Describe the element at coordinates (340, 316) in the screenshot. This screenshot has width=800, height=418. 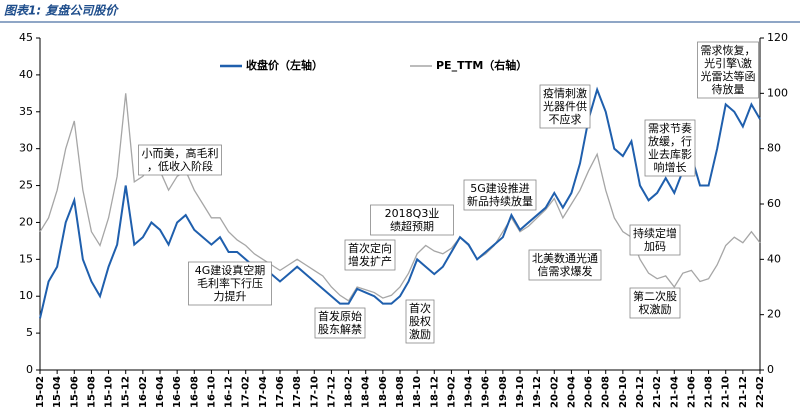
I see `annotation-text: 首发原始` at that location.